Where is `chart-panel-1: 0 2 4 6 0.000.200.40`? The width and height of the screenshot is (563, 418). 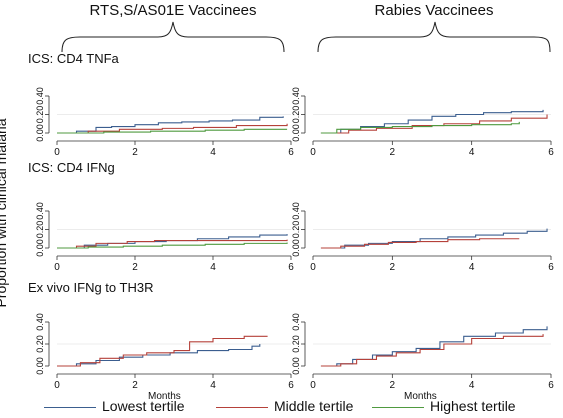 chart-panel-1: 0 2 4 6 0.000.200.40 is located at coordinates (164, 122).